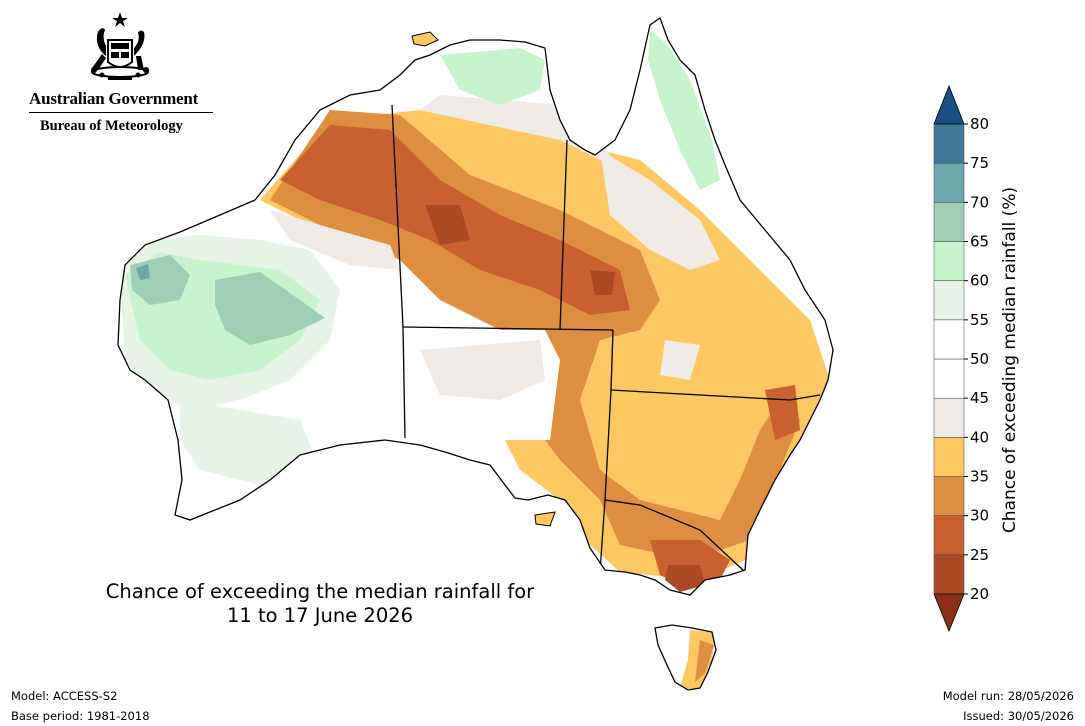  What do you see at coordinates (1008, 696) in the screenshot?
I see `model-run-date: Model run: 28/05/2026` at bounding box center [1008, 696].